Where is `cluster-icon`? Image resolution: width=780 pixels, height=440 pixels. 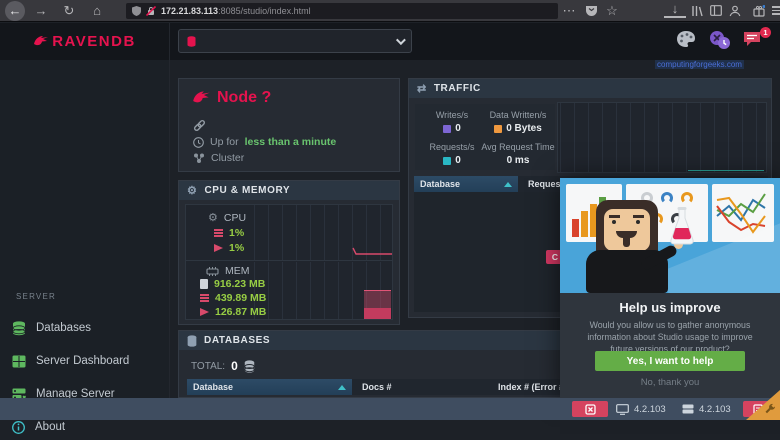 cluster-icon is located at coordinates (199, 158).